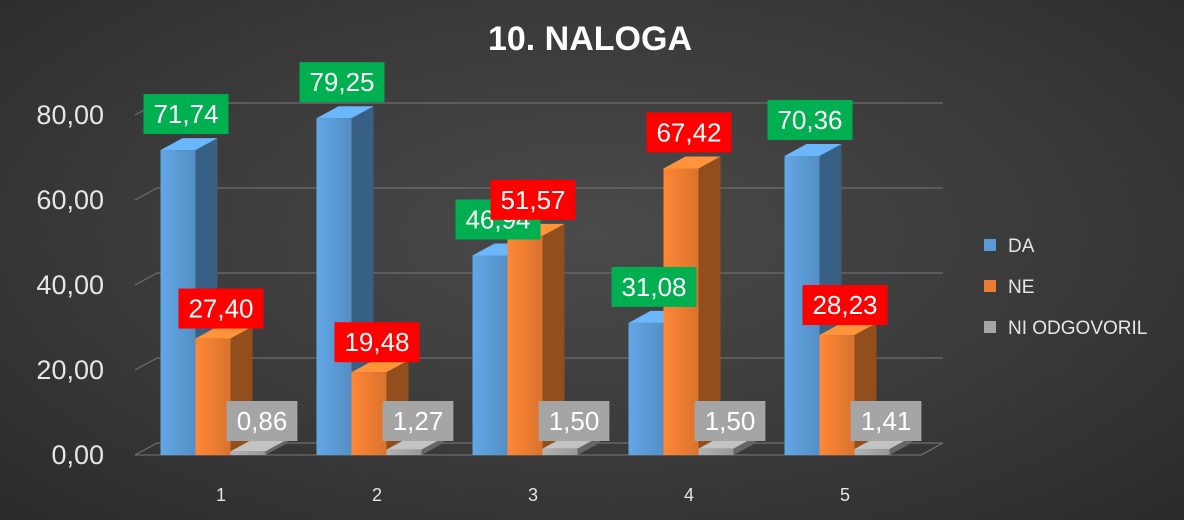 Image resolution: width=1184 pixels, height=520 pixels. I want to click on chart-title: 10. NALOGA, so click(590, 39).